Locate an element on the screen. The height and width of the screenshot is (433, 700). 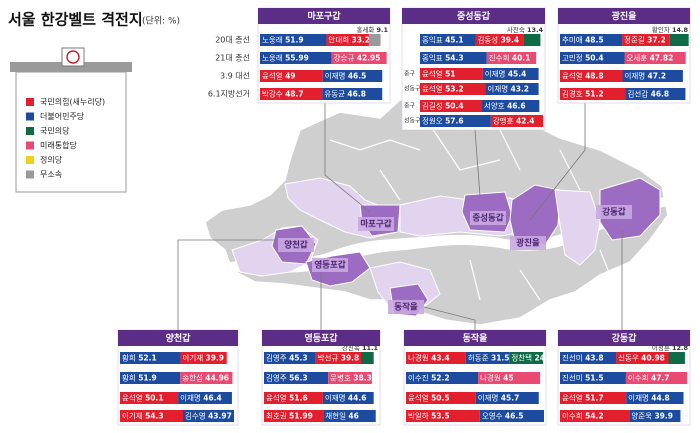
candidate-value: 39.4 is located at coordinates (510, 40).